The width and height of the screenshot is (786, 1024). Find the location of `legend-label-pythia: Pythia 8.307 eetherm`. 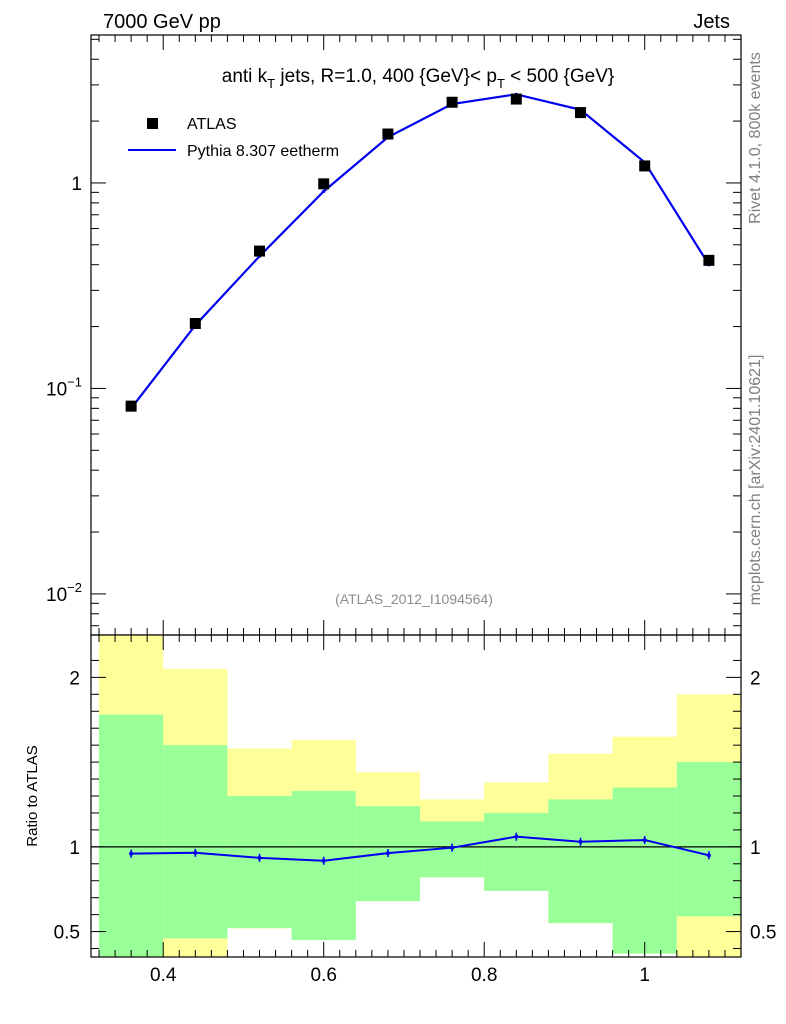

legend-label-pythia: Pythia 8.307 eetherm is located at coordinates (263, 151).